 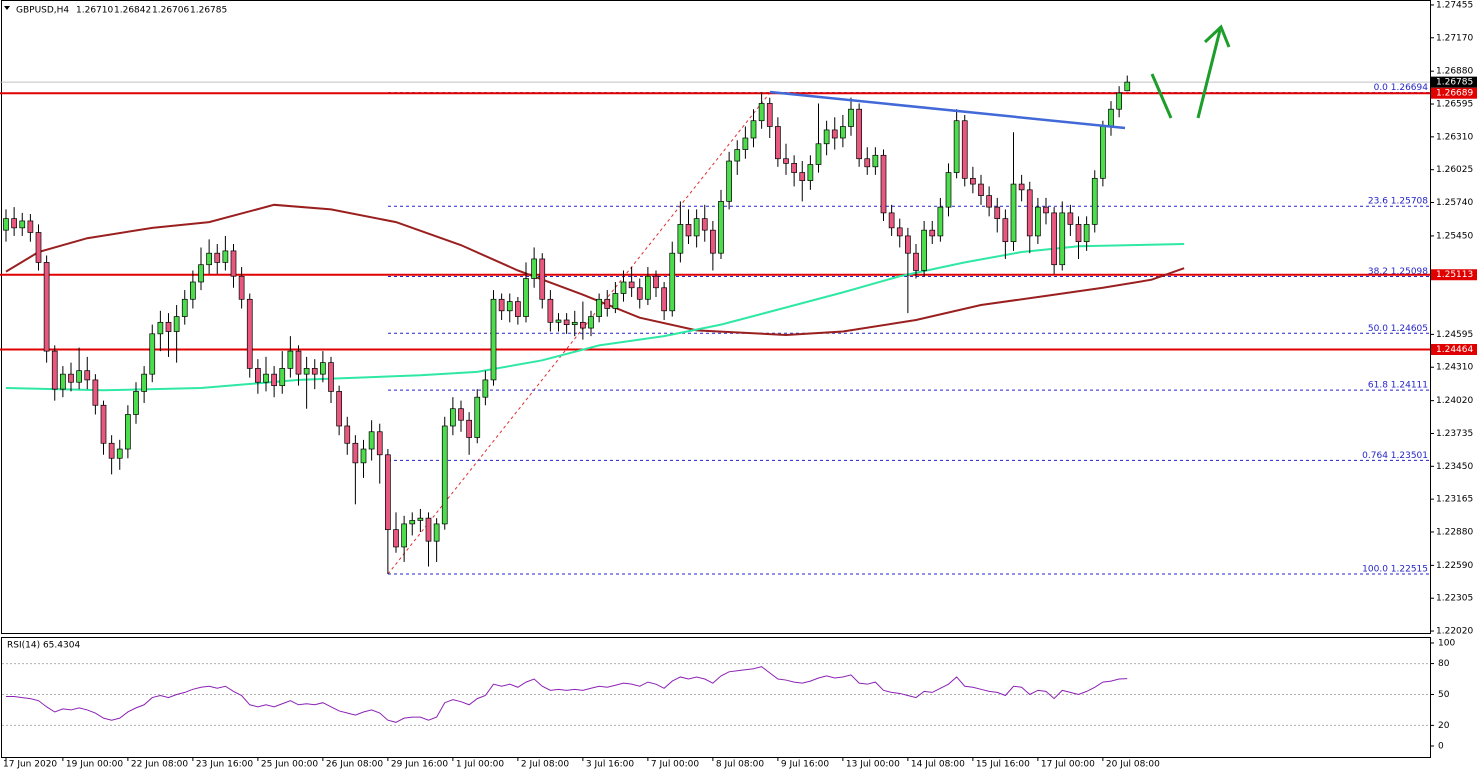 What do you see at coordinates (480, 765) in the screenshot?
I see `x-tick-label: 1 Jul 00:00` at bounding box center [480, 765].